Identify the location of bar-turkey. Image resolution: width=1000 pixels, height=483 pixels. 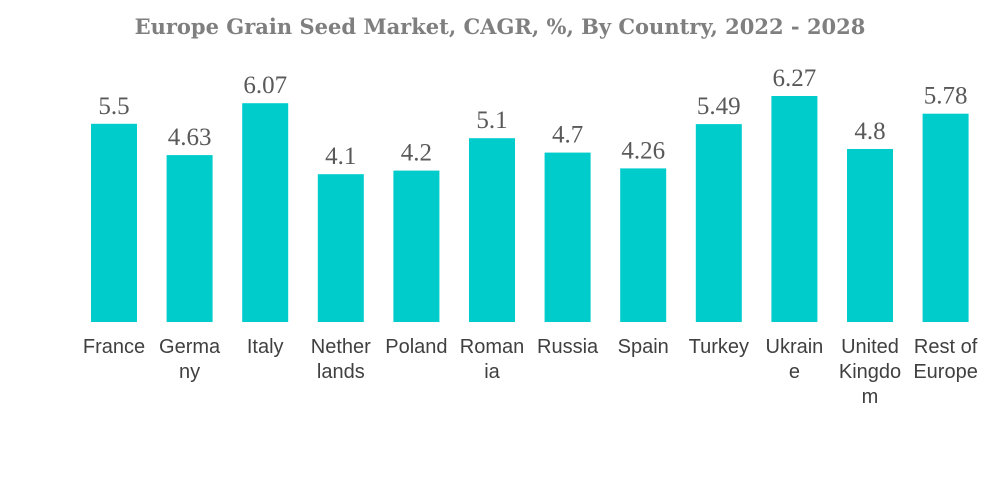
(718, 223).